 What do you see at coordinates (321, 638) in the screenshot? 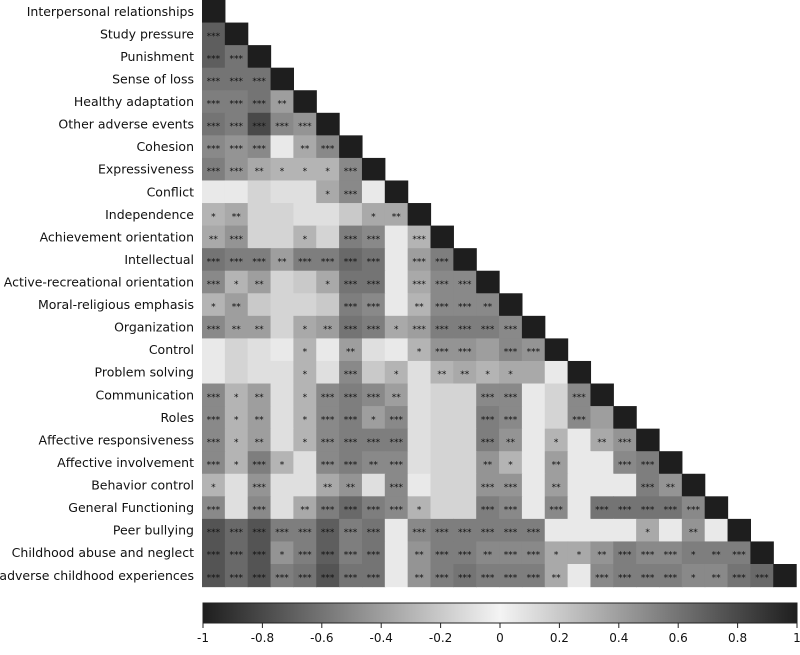
I see `colorbar-tick-label: -0.6` at bounding box center [321, 638].